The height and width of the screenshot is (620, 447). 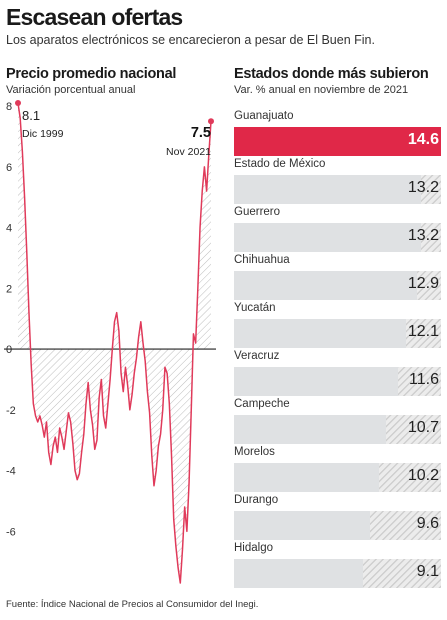 I want to click on bar-category-label: Veracruz, so click(x=257, y=356).